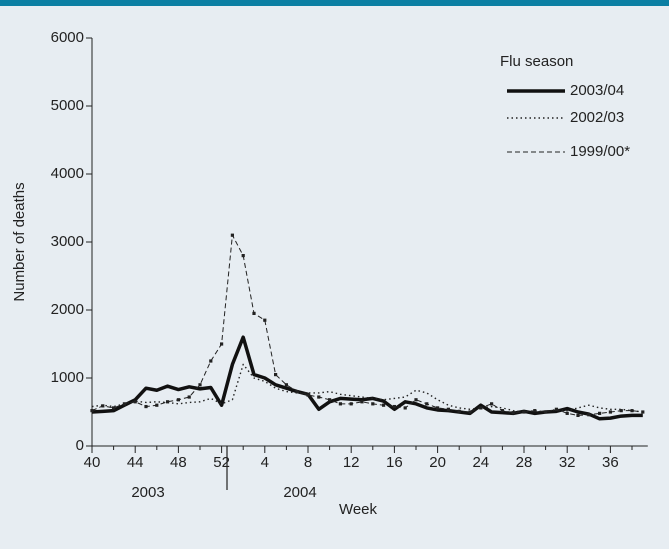 The image size is (669, 549). What do you see at coordinates (80, 445) in the screenshot?
I see `y-tick-label: 0` at bounding box center [80, 445].